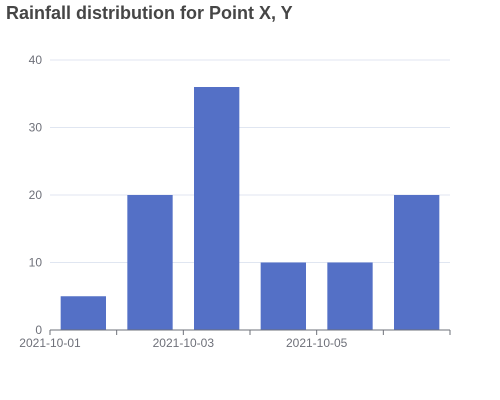 This screenshot has height=400, width=500. Describe the element at coordinates (50, 343) in the screenshot. I see `x-tick-label: 2021-10-01` at that location.